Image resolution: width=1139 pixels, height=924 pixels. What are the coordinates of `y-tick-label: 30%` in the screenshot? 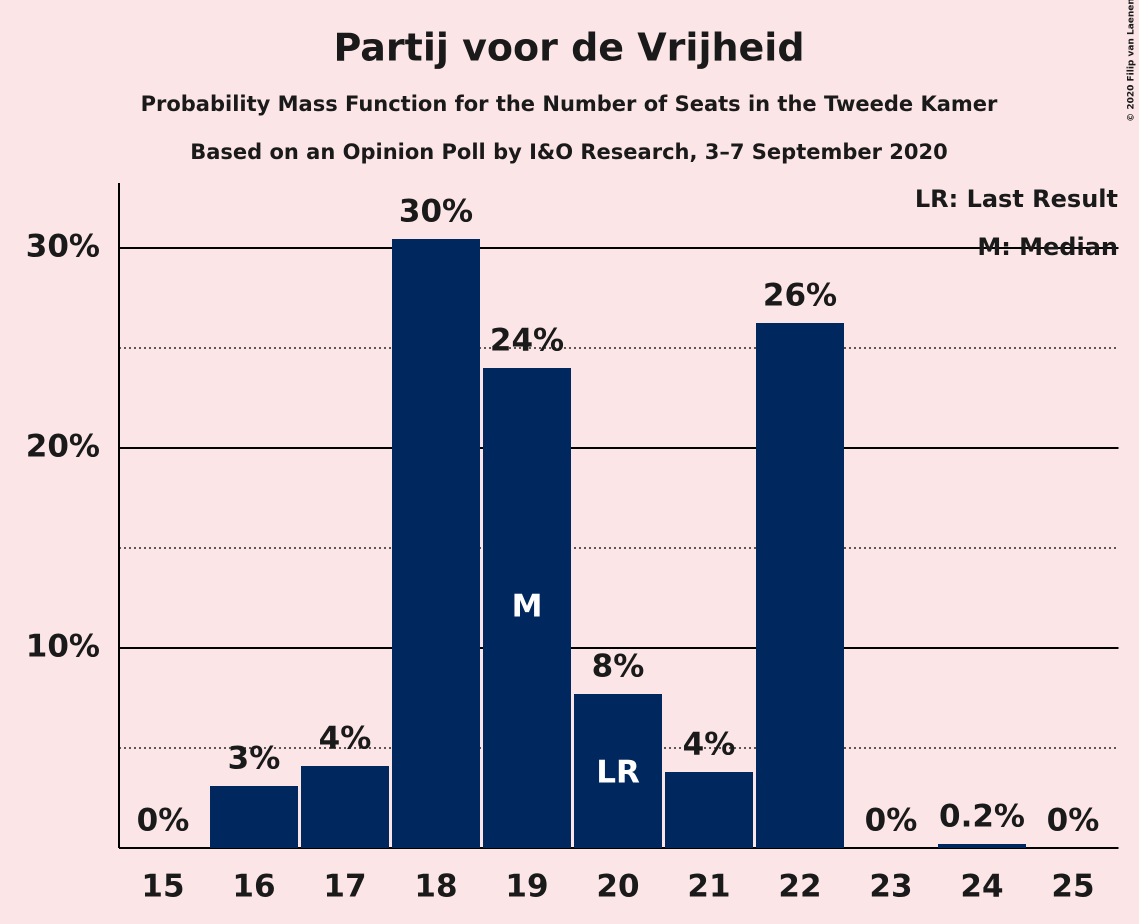 It's located at (63, 247).